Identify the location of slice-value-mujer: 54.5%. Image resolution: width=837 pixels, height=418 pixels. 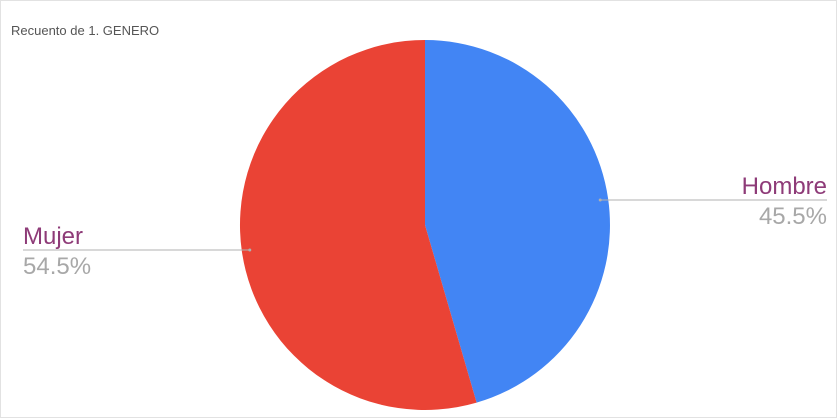
(57, 266).